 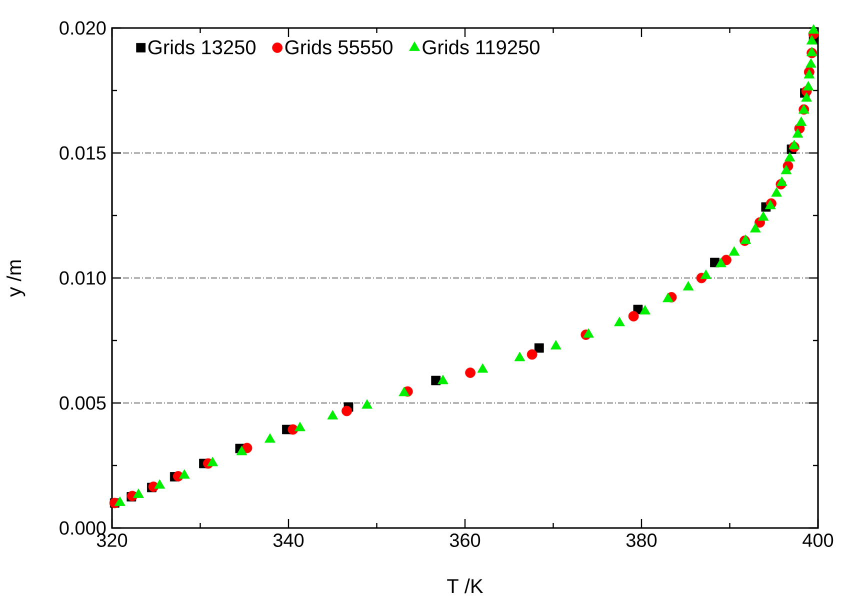 I want to click on y-tick-label: 0.010, so click(x=83, y=278).